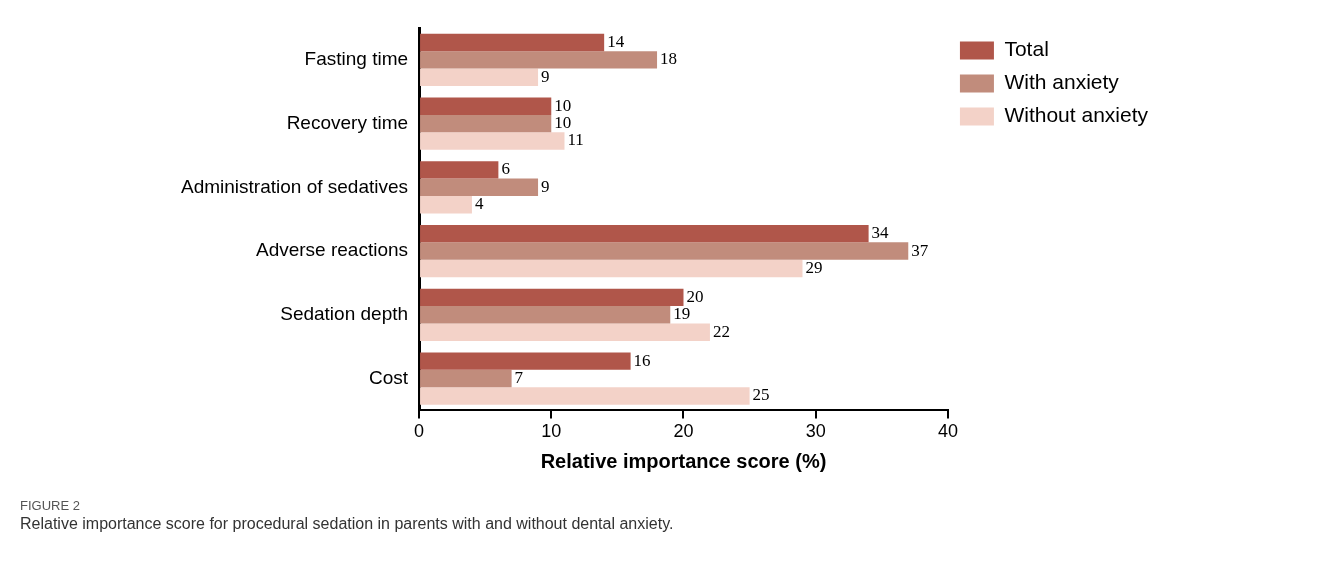  Describe the element at coordinates (642, 360) in the screenshot. I see `data-label: 16` at that location.